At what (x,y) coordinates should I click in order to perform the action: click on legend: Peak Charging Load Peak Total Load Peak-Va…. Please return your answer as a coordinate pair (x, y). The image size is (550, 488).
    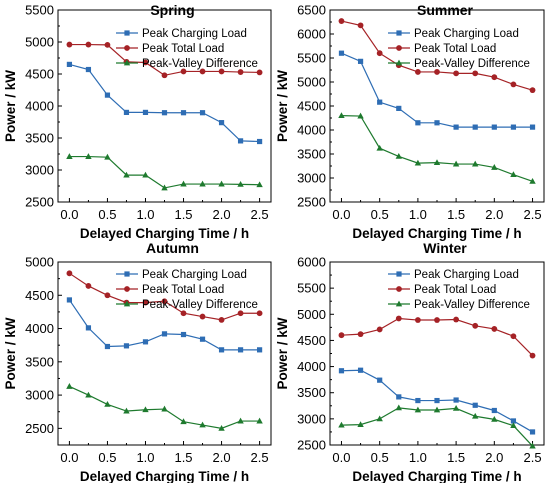
    Looking at the image, I should click on (187, 49).